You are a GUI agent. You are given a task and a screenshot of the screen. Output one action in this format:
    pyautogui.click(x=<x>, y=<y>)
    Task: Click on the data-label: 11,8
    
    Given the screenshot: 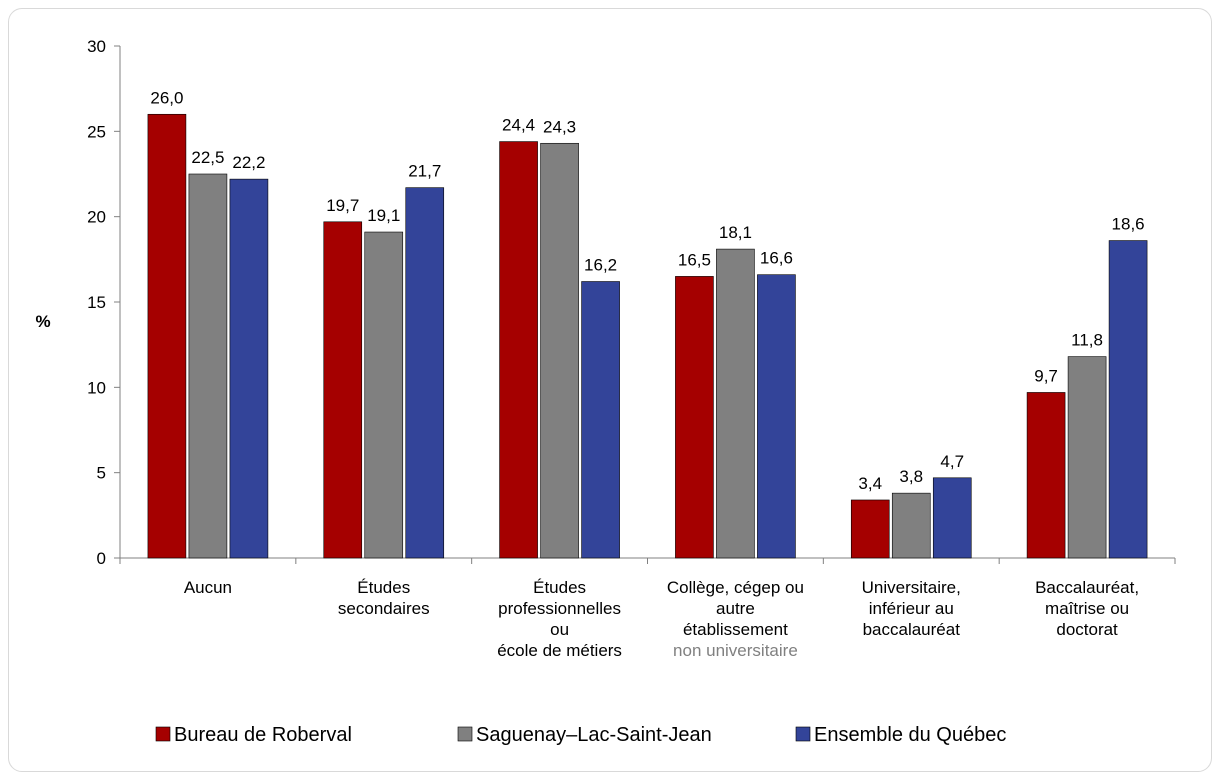 What is the action you would take?
    pyautogui.click(x=1087, y=340)
    